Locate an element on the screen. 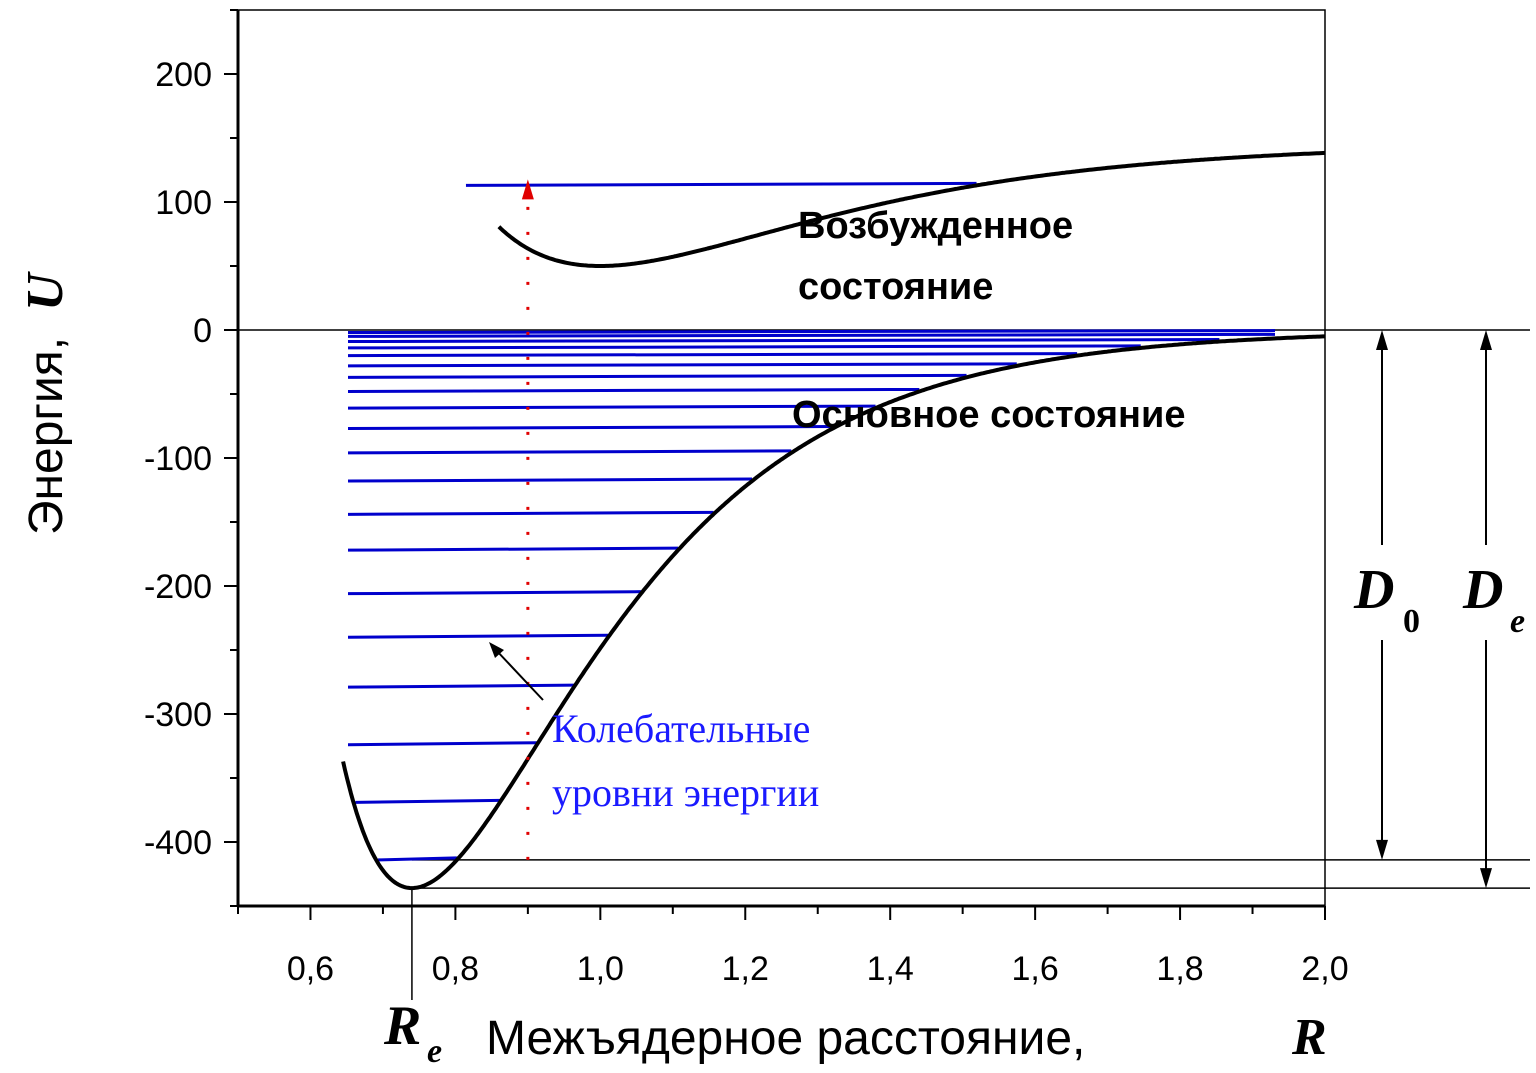  vib-pointer-line is located at coordinates (519, 675).